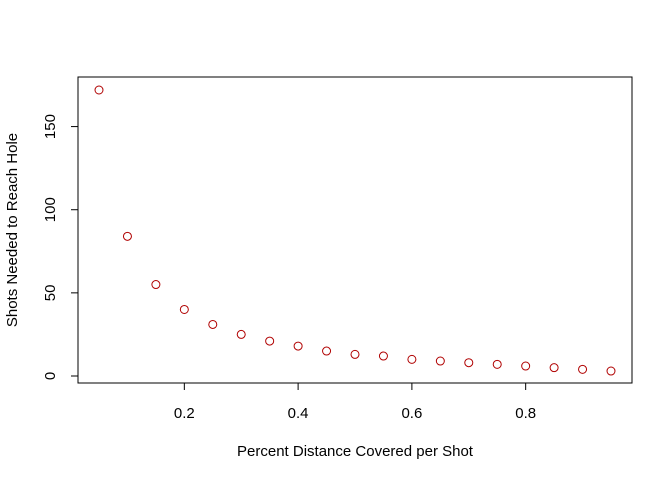 The width and height of the screenshot is (672, 480). I want to click on x-tick-label: 0.8, so click(525, 413).